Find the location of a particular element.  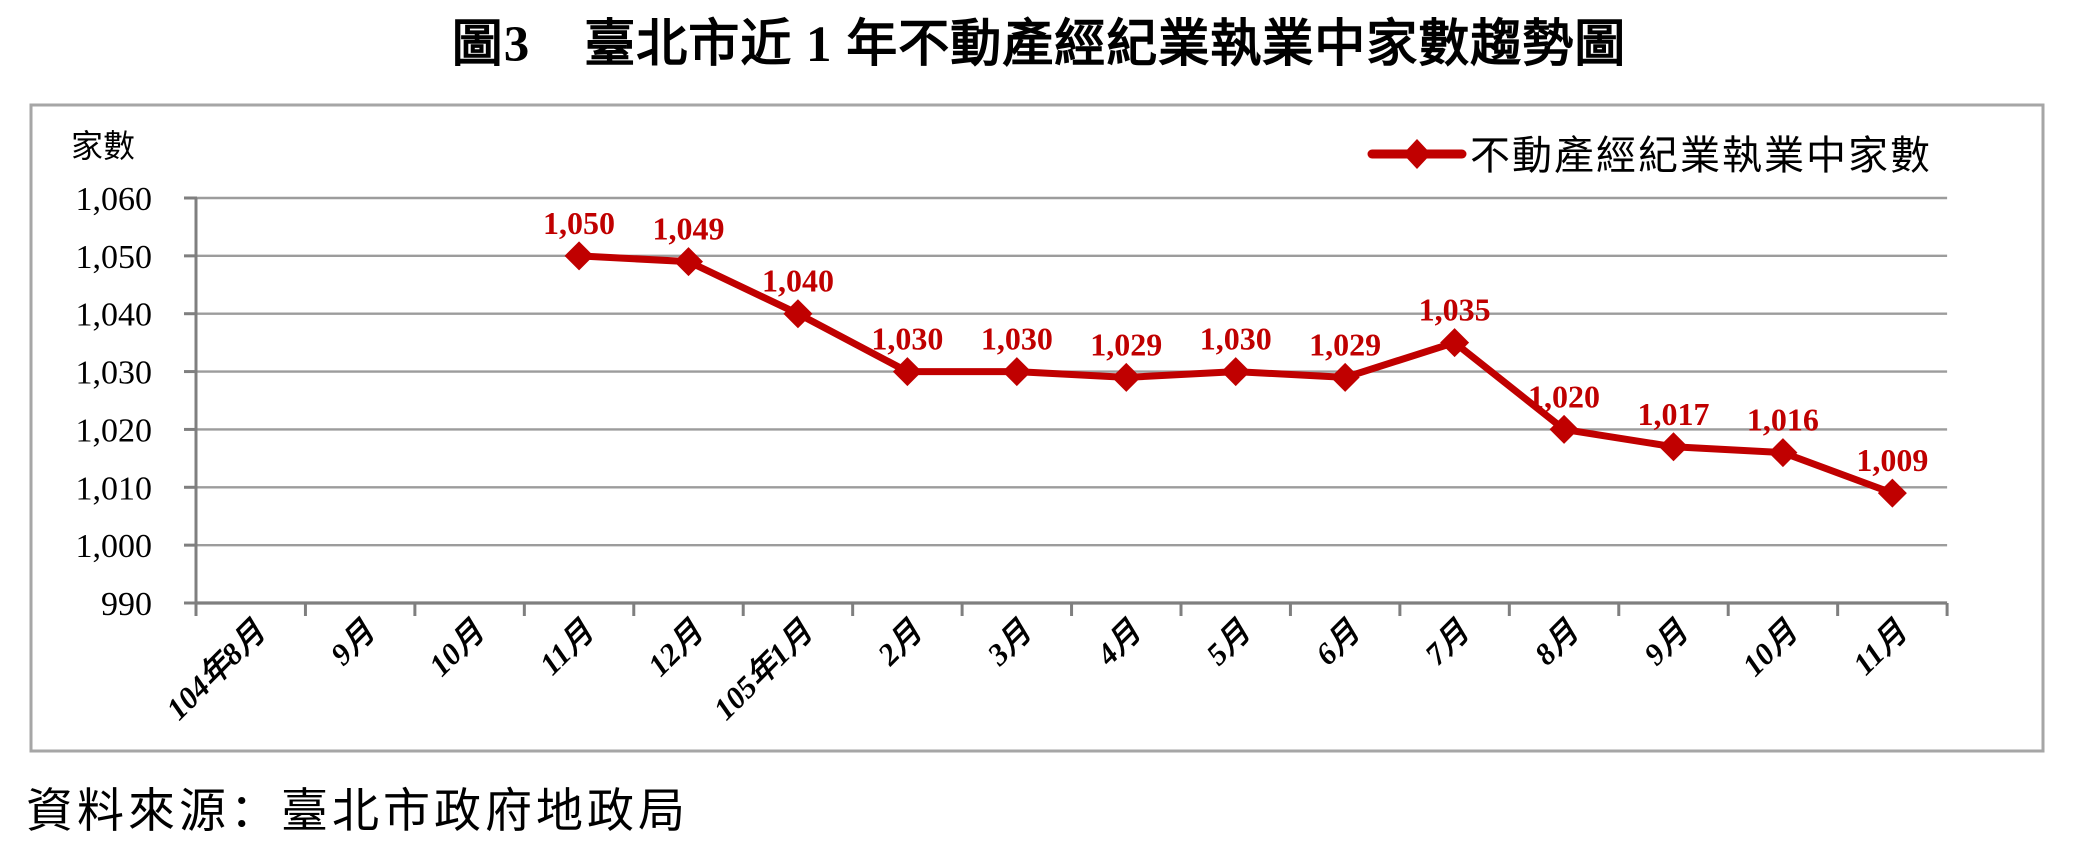

x-tick-label: 104年8月 is located at coordinates (216, 670).